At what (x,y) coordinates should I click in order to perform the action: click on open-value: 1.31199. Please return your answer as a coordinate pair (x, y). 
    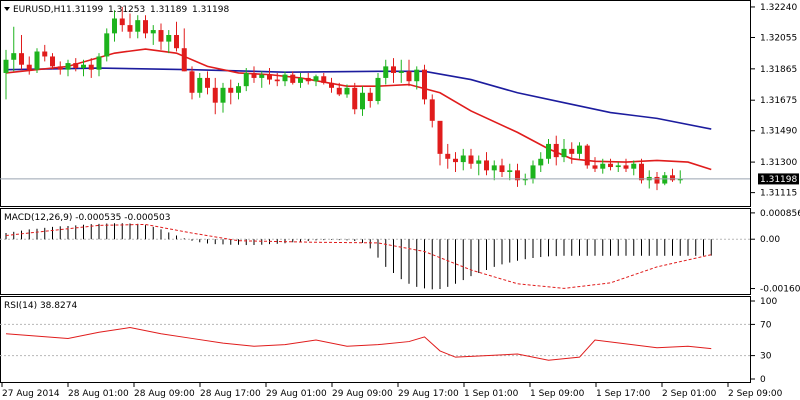
    Looking at the image, I should click on (84, 10).